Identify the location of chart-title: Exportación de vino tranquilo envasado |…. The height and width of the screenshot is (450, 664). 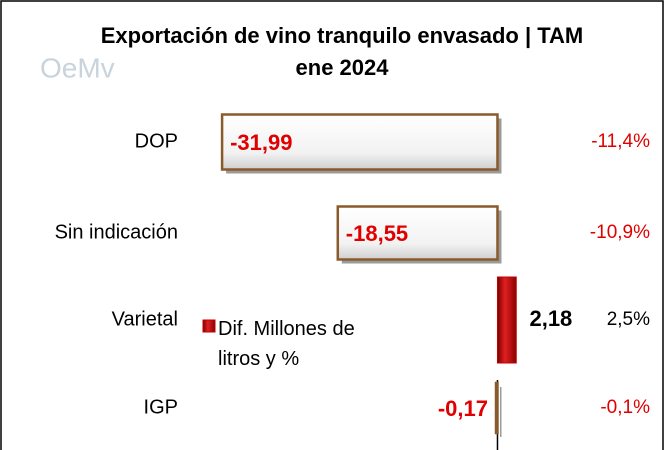
(342, 51).